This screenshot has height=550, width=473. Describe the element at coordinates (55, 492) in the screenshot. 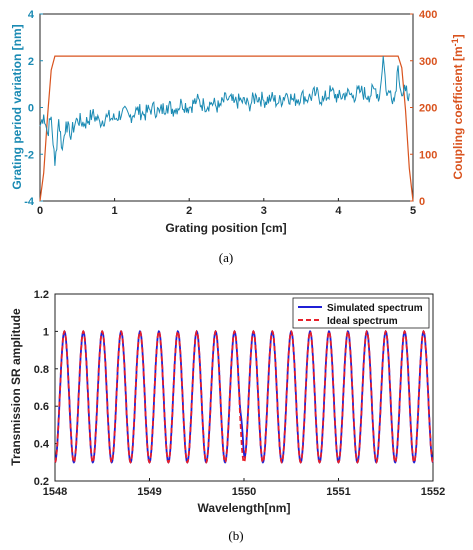

I see `chart-b-x-tick-label: 1548` at that location.